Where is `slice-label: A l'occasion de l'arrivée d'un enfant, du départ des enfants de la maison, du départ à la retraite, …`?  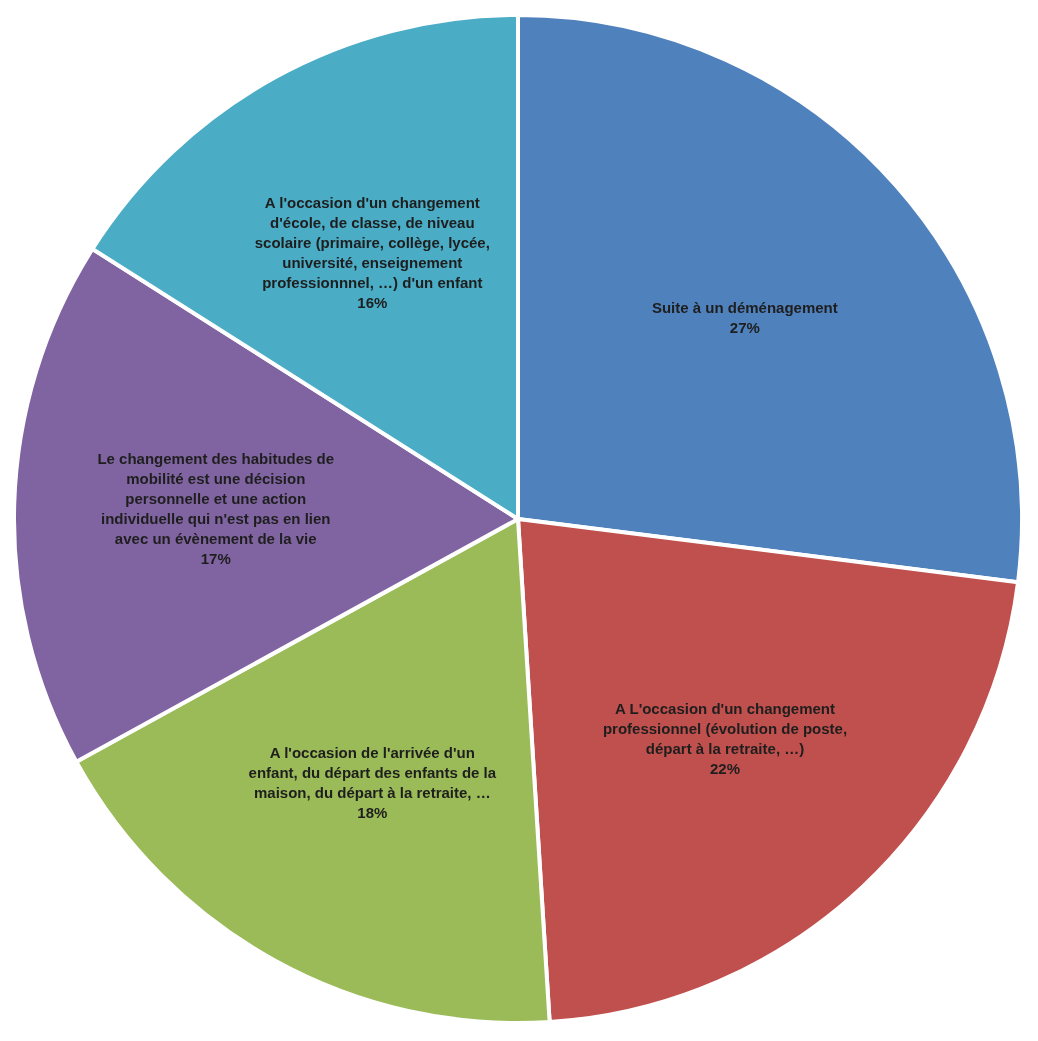
slice-label: A l'occasion de l'arrivée d'un enfant, du départ des enfants de la maison, du départ à la retraite, … is located at coordinates (372, 773).